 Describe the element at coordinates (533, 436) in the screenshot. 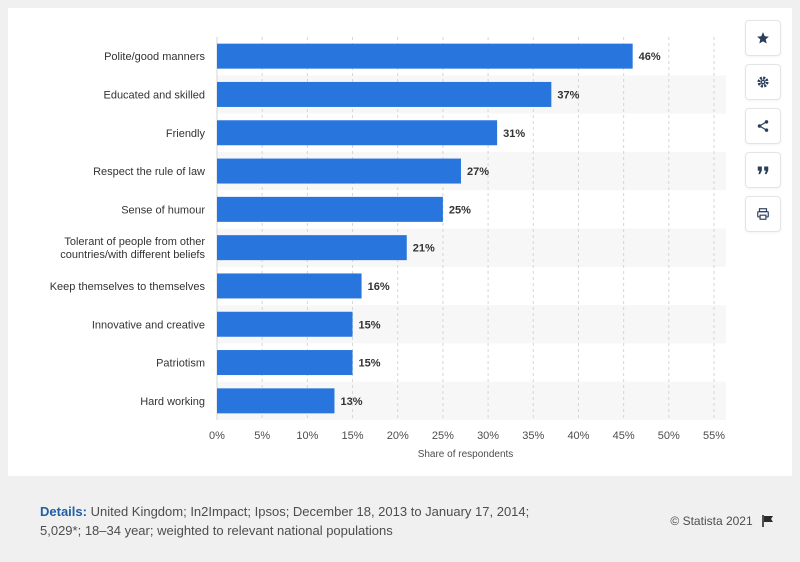

I see `x-tick-label: 35%` at that location.